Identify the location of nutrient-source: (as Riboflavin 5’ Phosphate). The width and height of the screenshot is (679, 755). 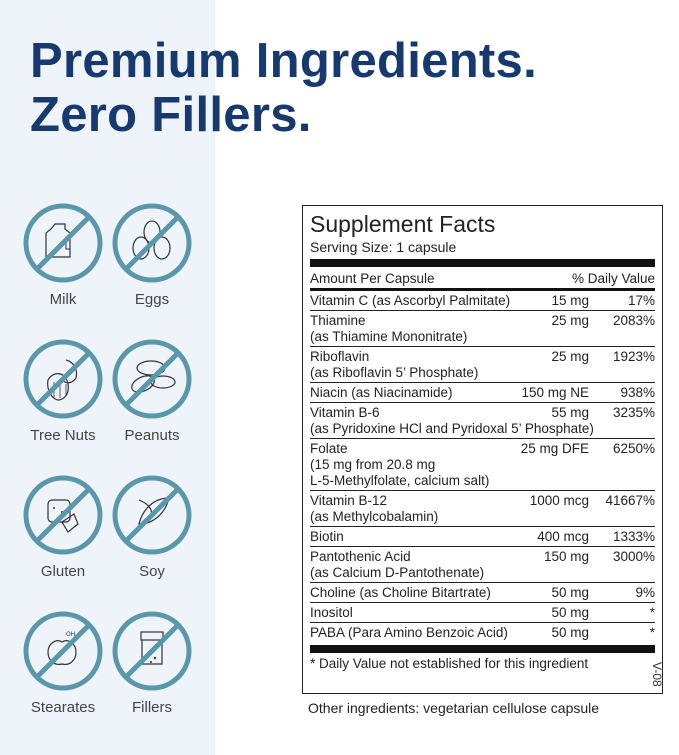
(394, 372).